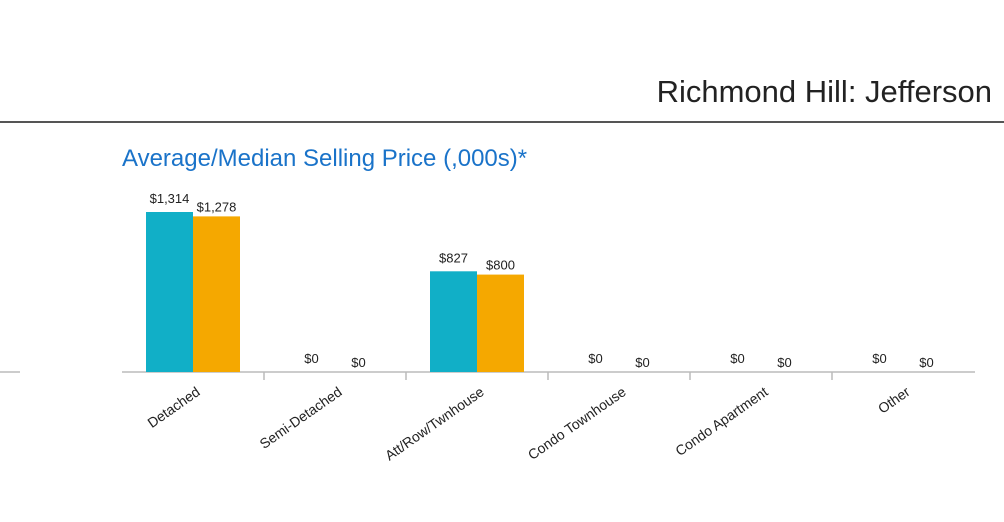 The height and width of the screenshot is (522, 1004). I want to click on category-label: Detached, so click(173, 406).